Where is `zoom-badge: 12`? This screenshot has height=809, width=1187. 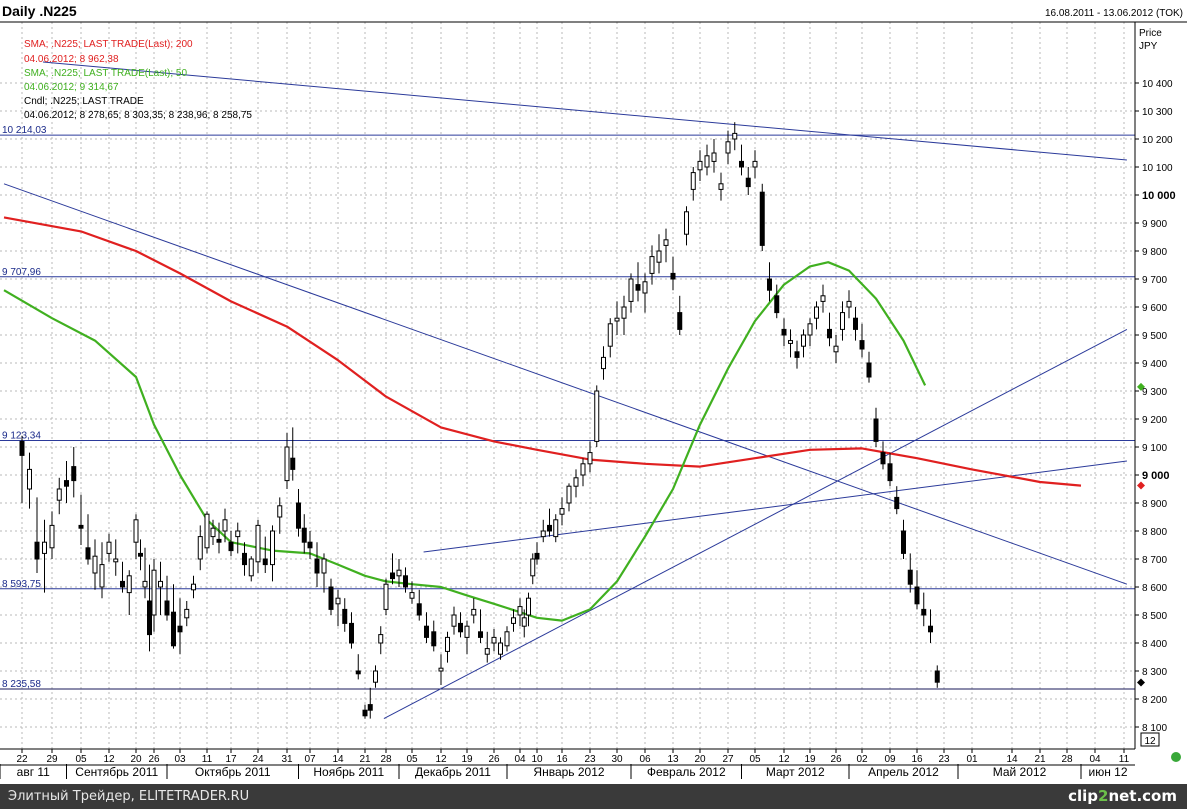 zoom-badge: 12 is located at coordinates (1150, 741).